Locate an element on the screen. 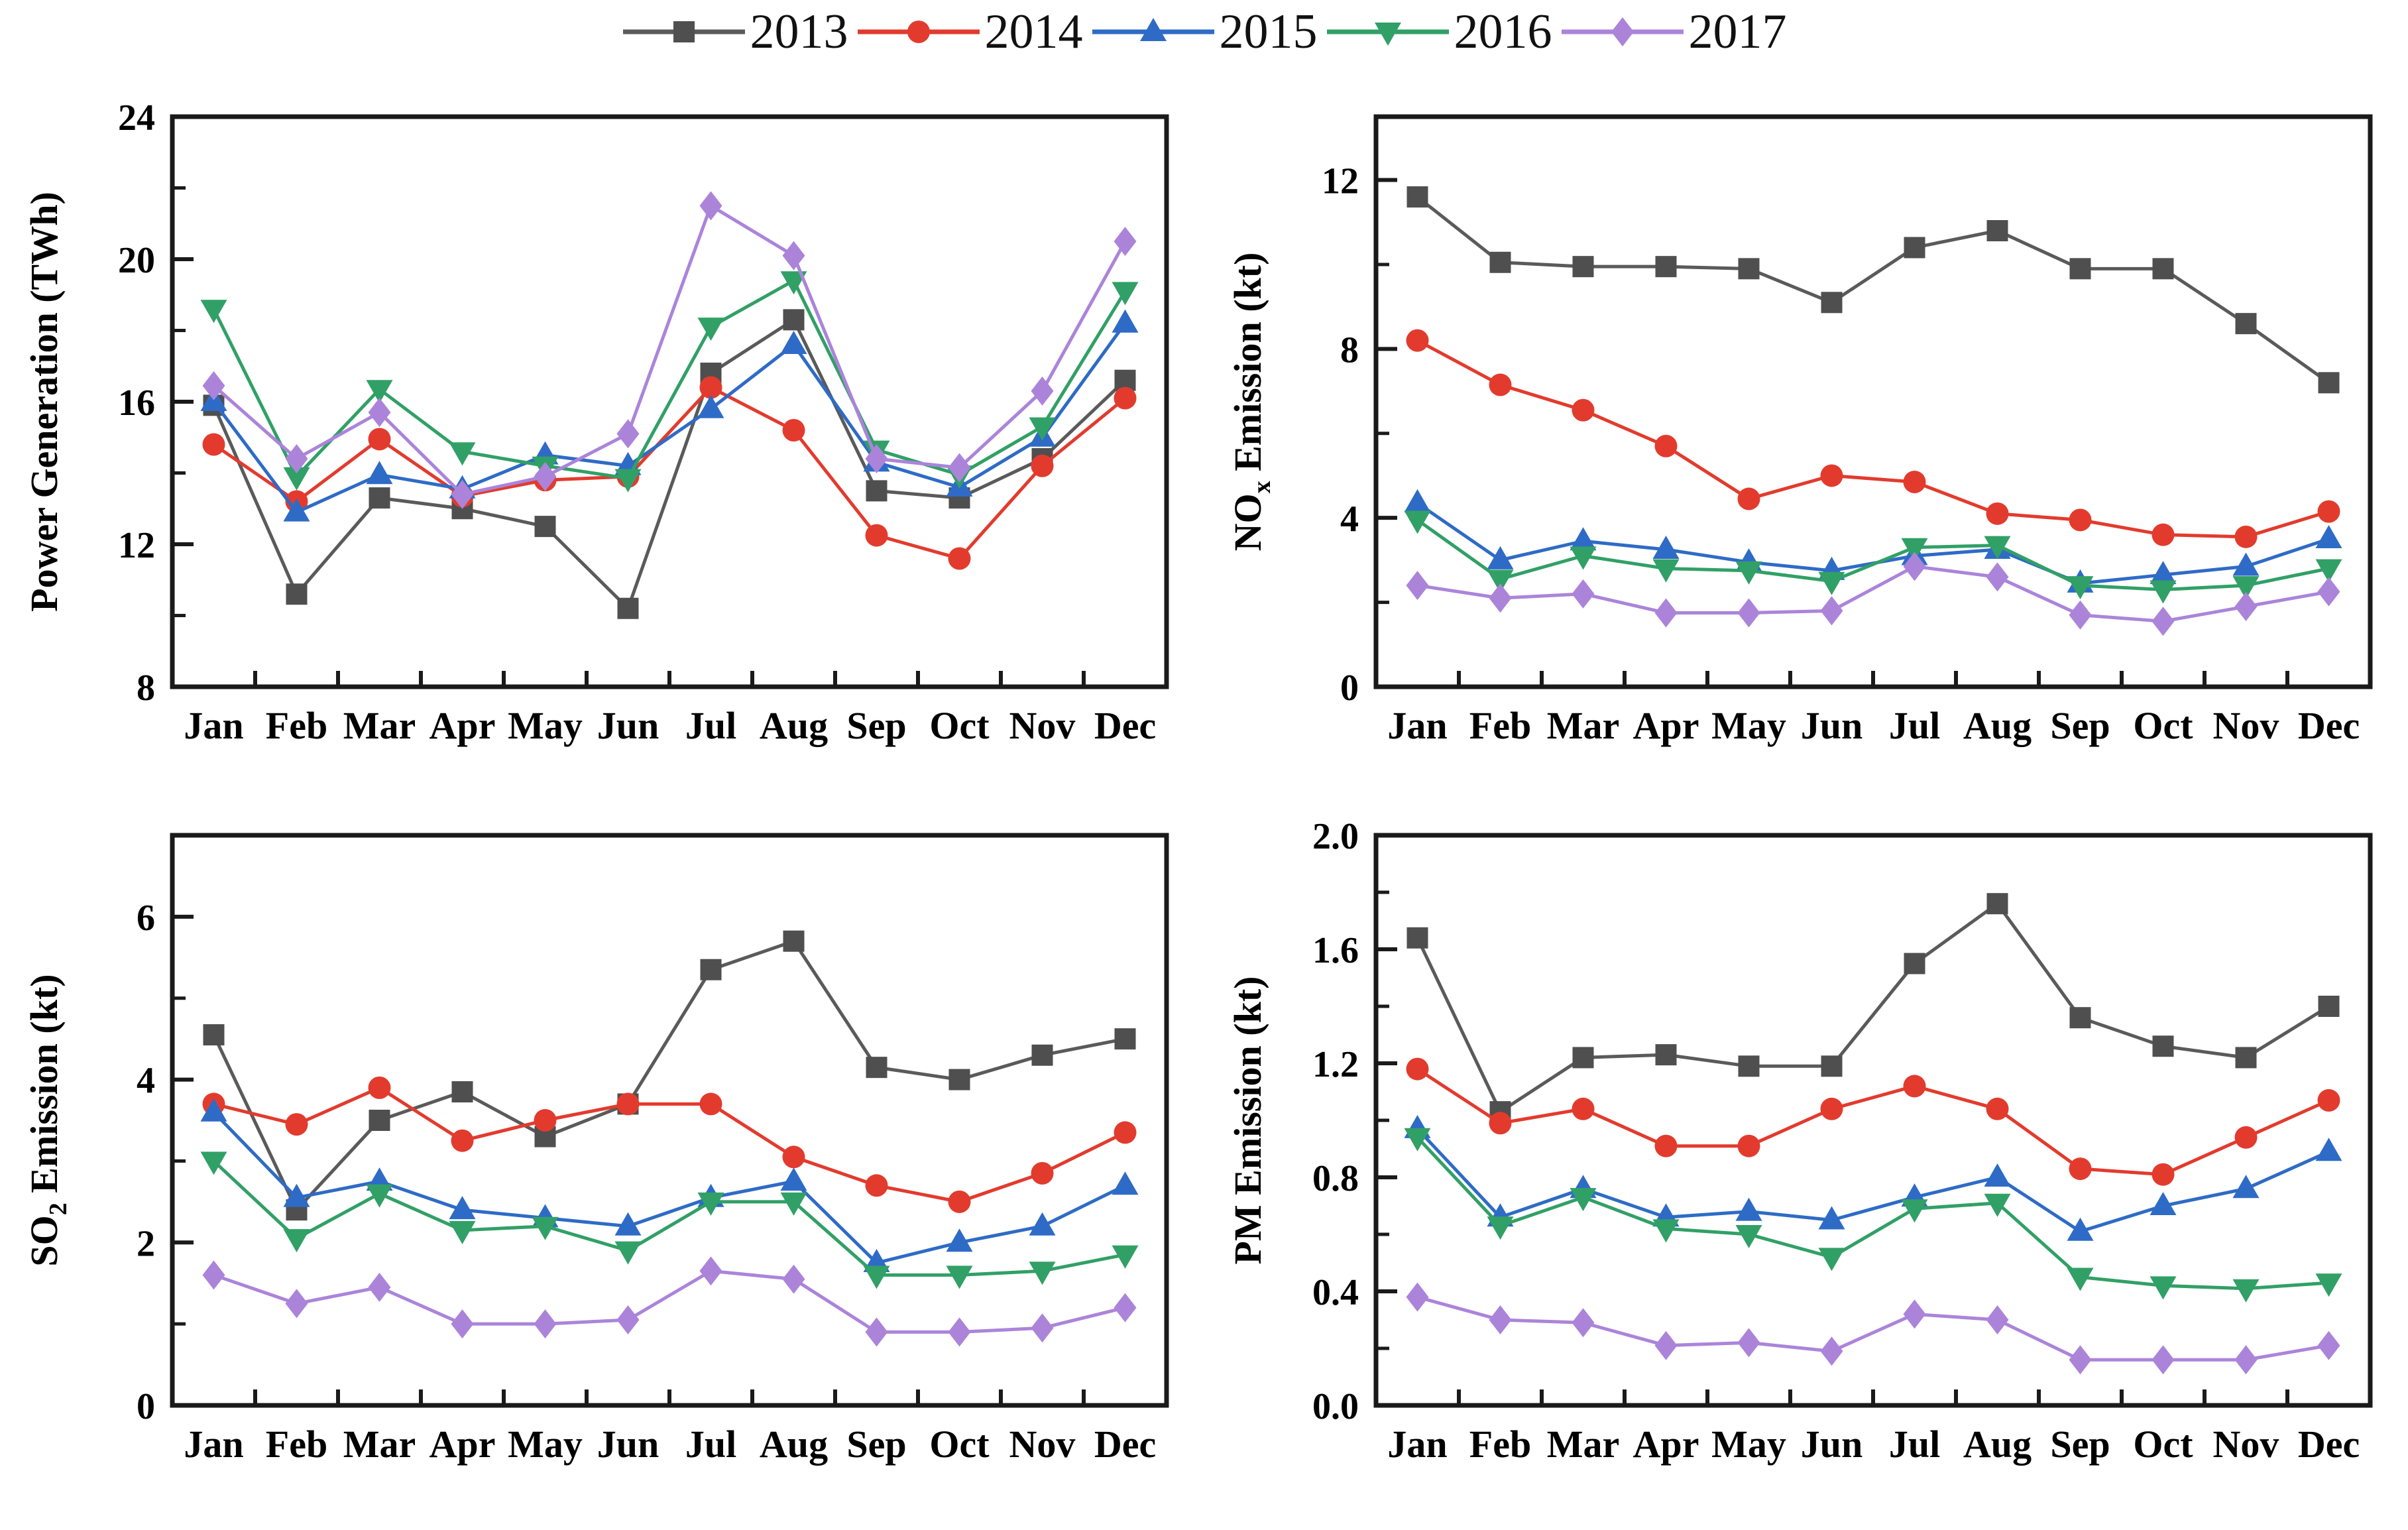 The width and height of the screenshot is (2408, 1530). x-tick-label: Feb is located at coordinates (296, 1444).